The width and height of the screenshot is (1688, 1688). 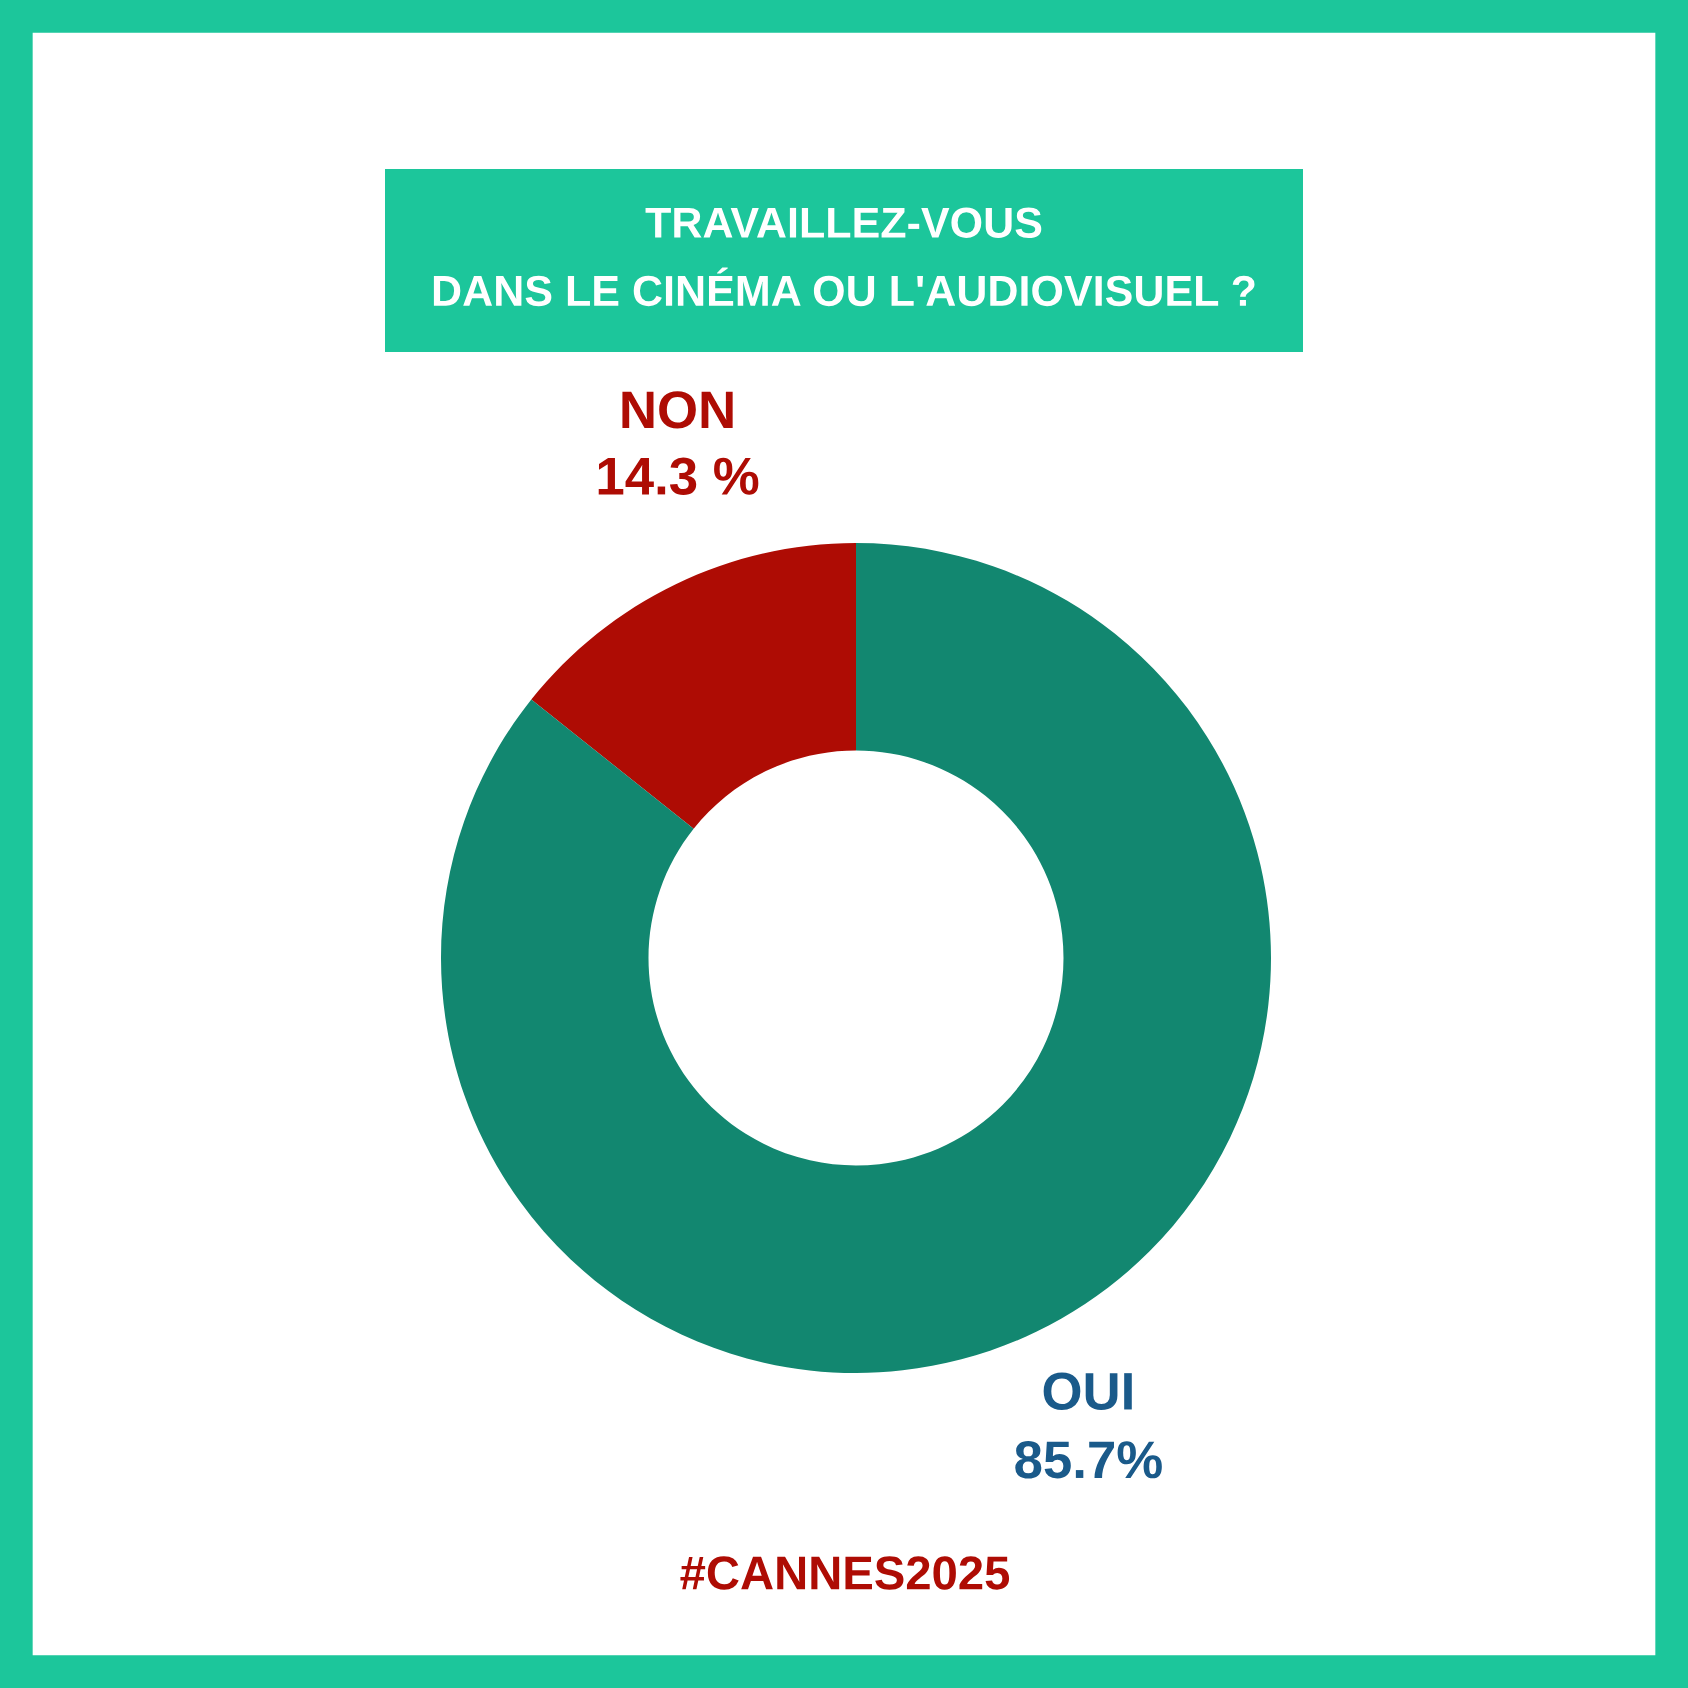 What do you see at coordinates (677, 410) in the screenshot?
I see `slice-label: NON` at bounding box center [677, 410].